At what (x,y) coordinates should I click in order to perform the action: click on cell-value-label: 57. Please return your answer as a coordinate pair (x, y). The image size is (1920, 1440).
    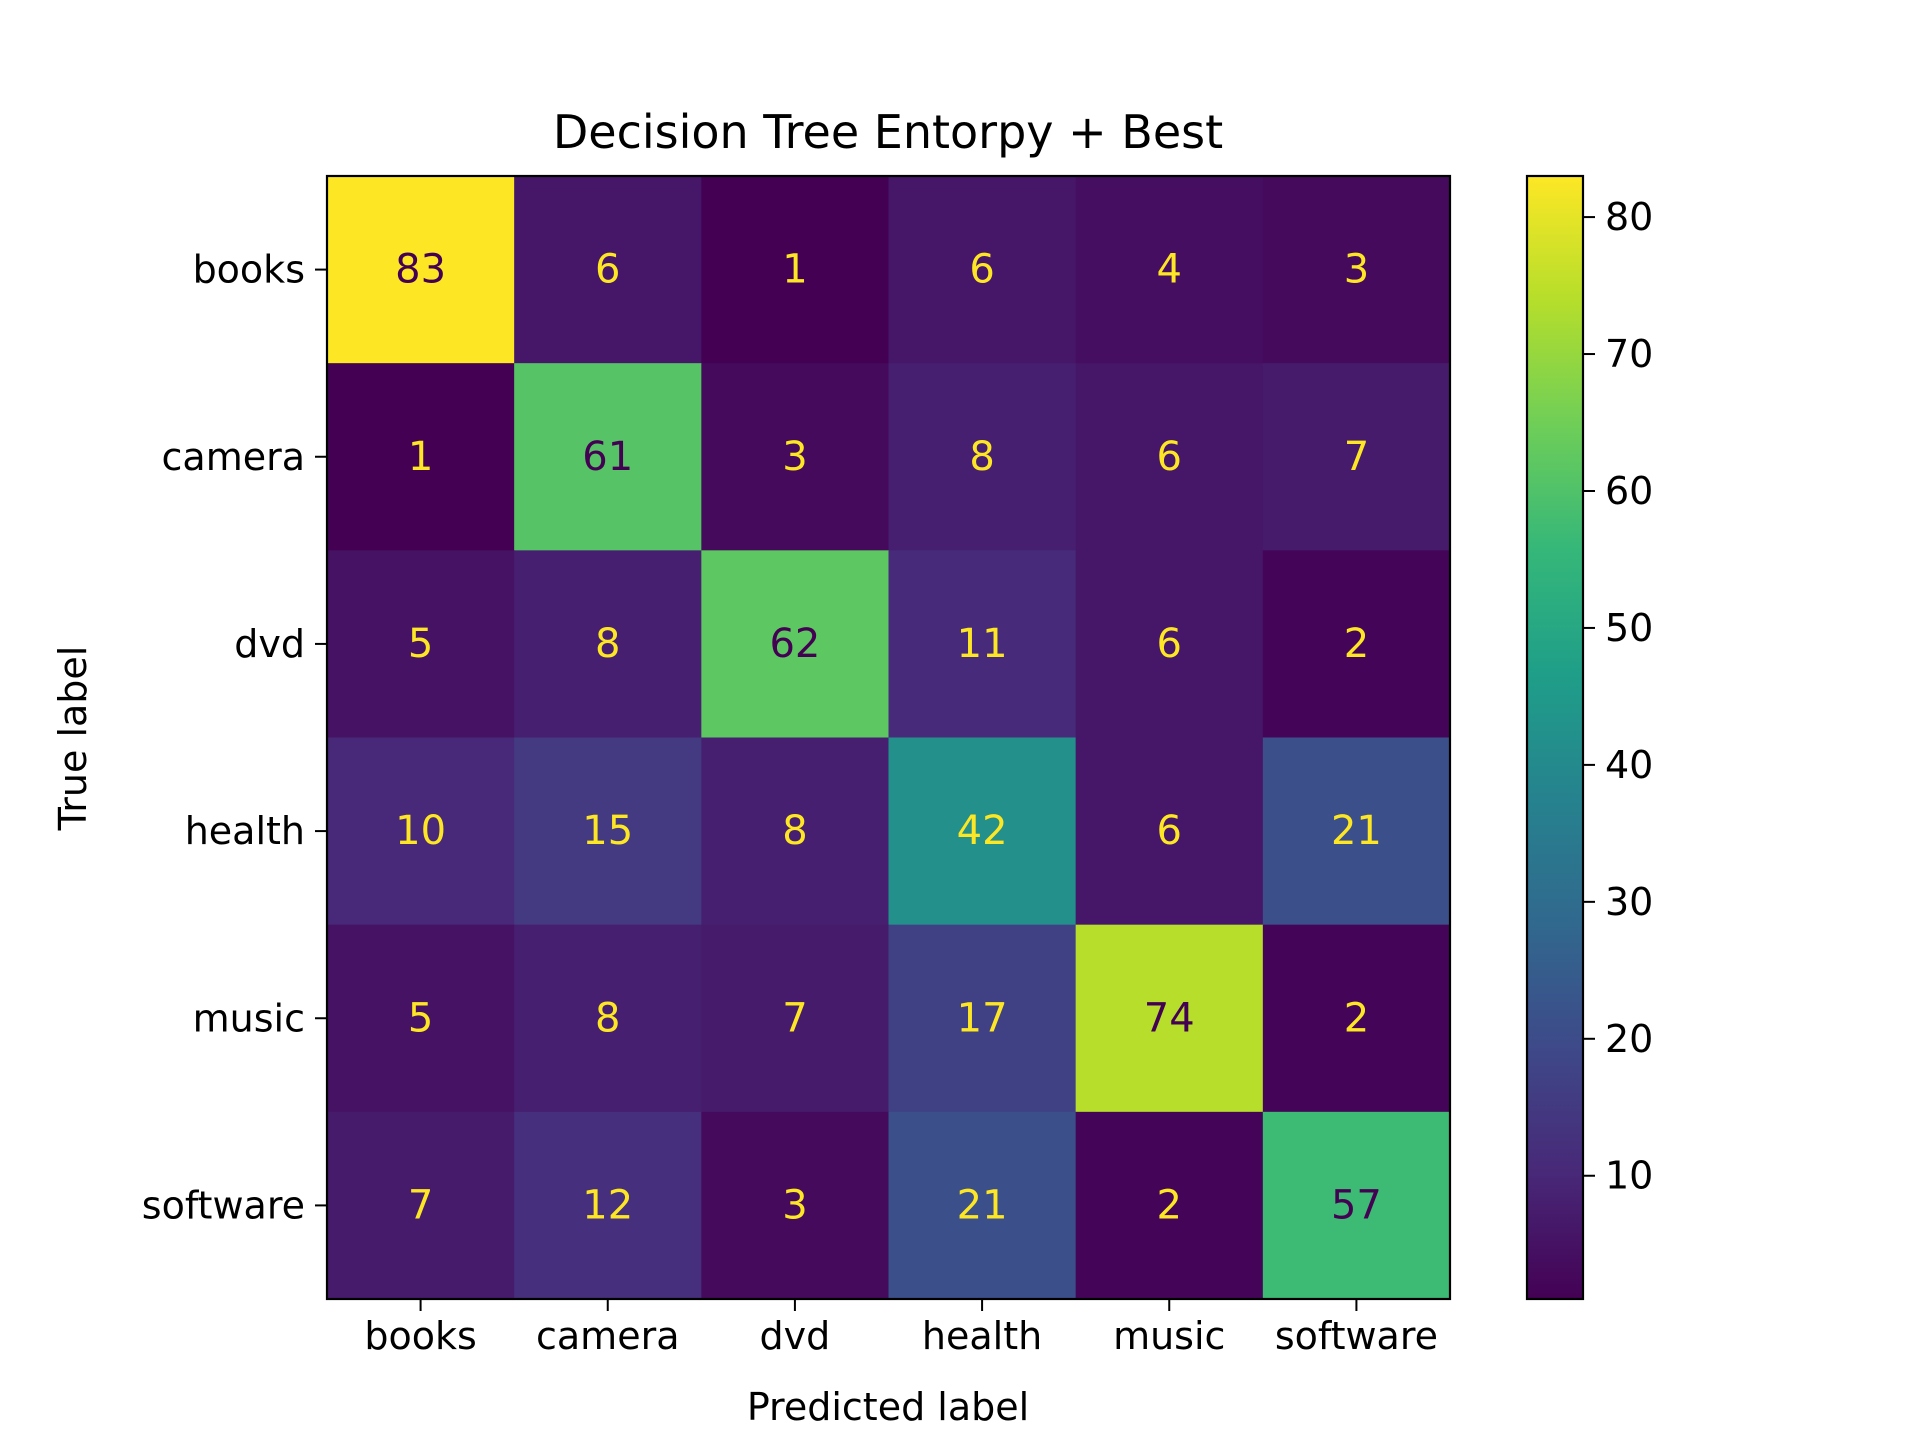
    Looking at the image, I should click on (1356, 1205).